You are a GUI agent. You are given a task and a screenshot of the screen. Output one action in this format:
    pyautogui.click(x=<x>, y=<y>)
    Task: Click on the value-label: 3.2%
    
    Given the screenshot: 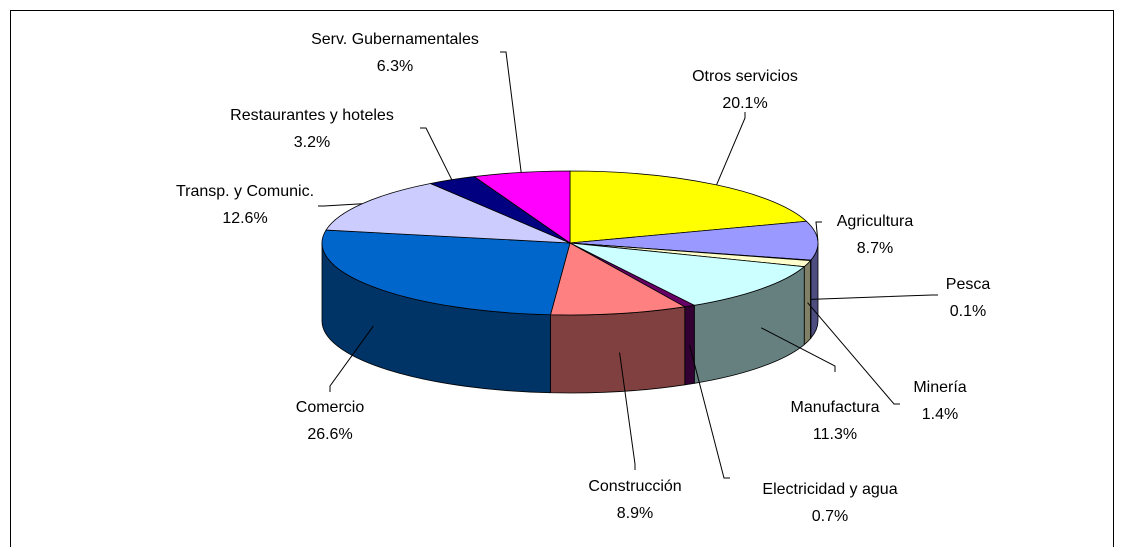 What is the action you would take?
    pyautogui.click(x=312, y=142)
    